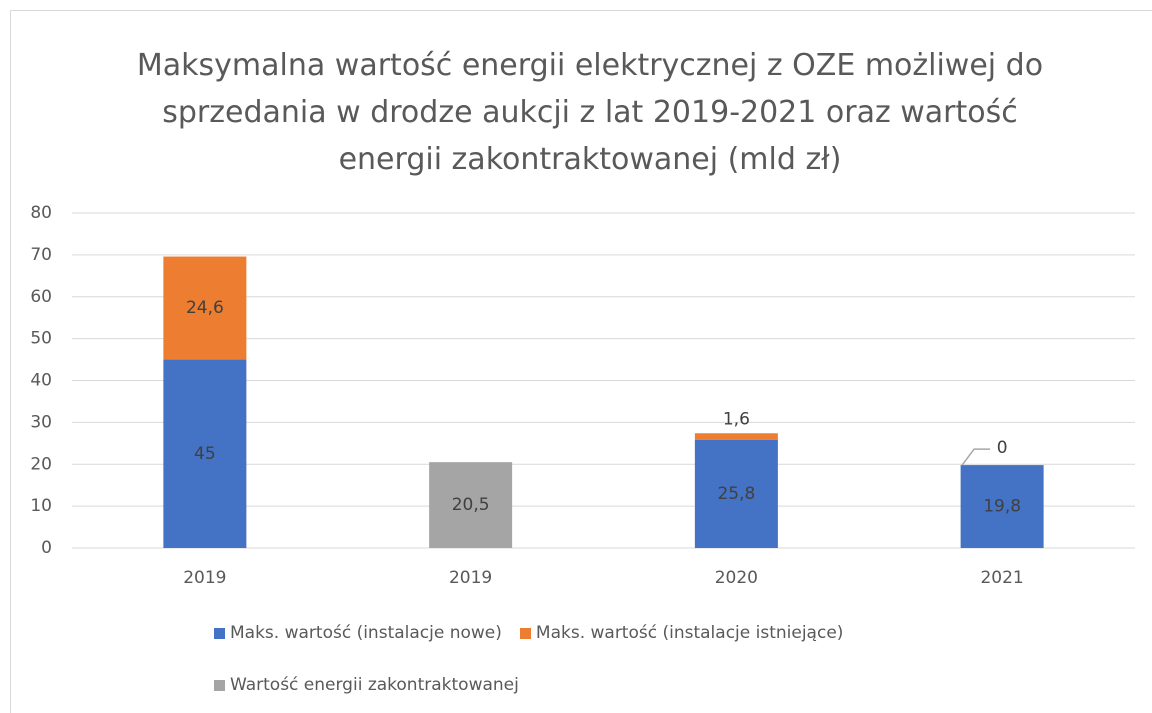 This screenshot has height=713, width=1152. I want to click on data-label: 0, so click(1002, 448).